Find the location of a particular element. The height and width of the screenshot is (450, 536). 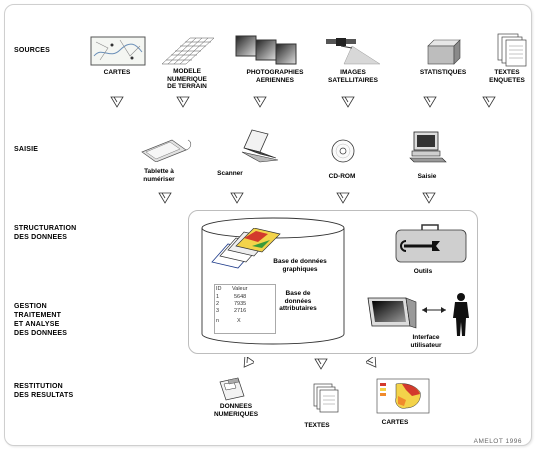

aerial-photo-icon is located at coordinates (266, 50).